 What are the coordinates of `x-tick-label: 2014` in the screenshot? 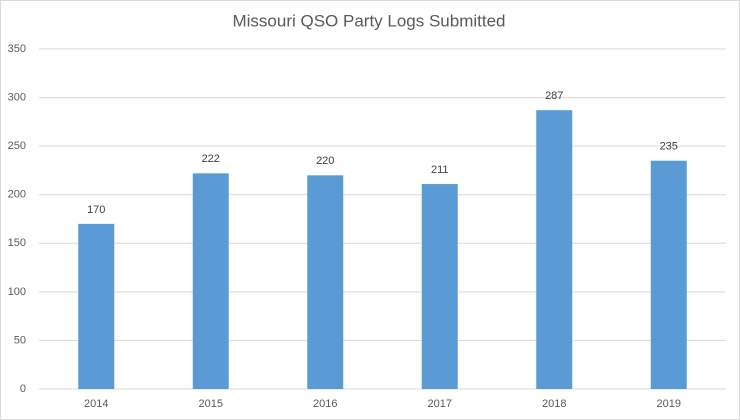 It's located at (96, 404).